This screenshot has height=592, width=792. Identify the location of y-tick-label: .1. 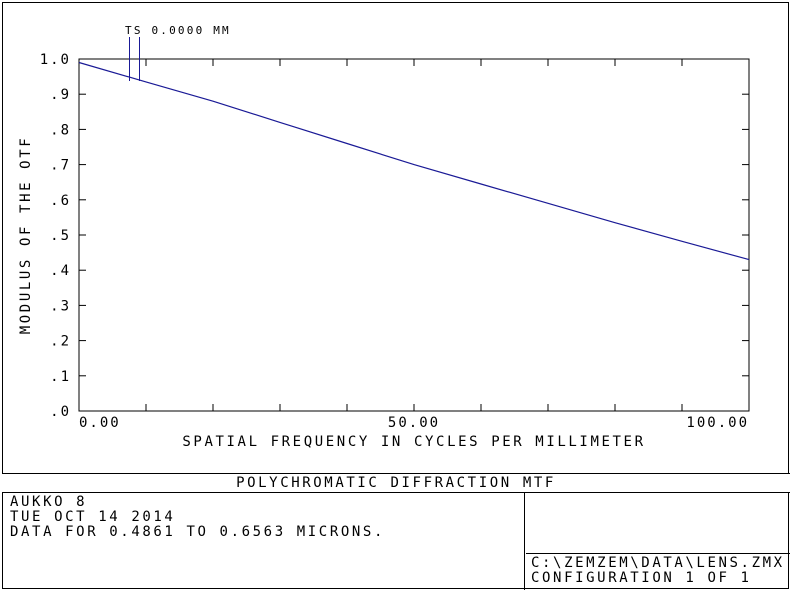
(60, 377).